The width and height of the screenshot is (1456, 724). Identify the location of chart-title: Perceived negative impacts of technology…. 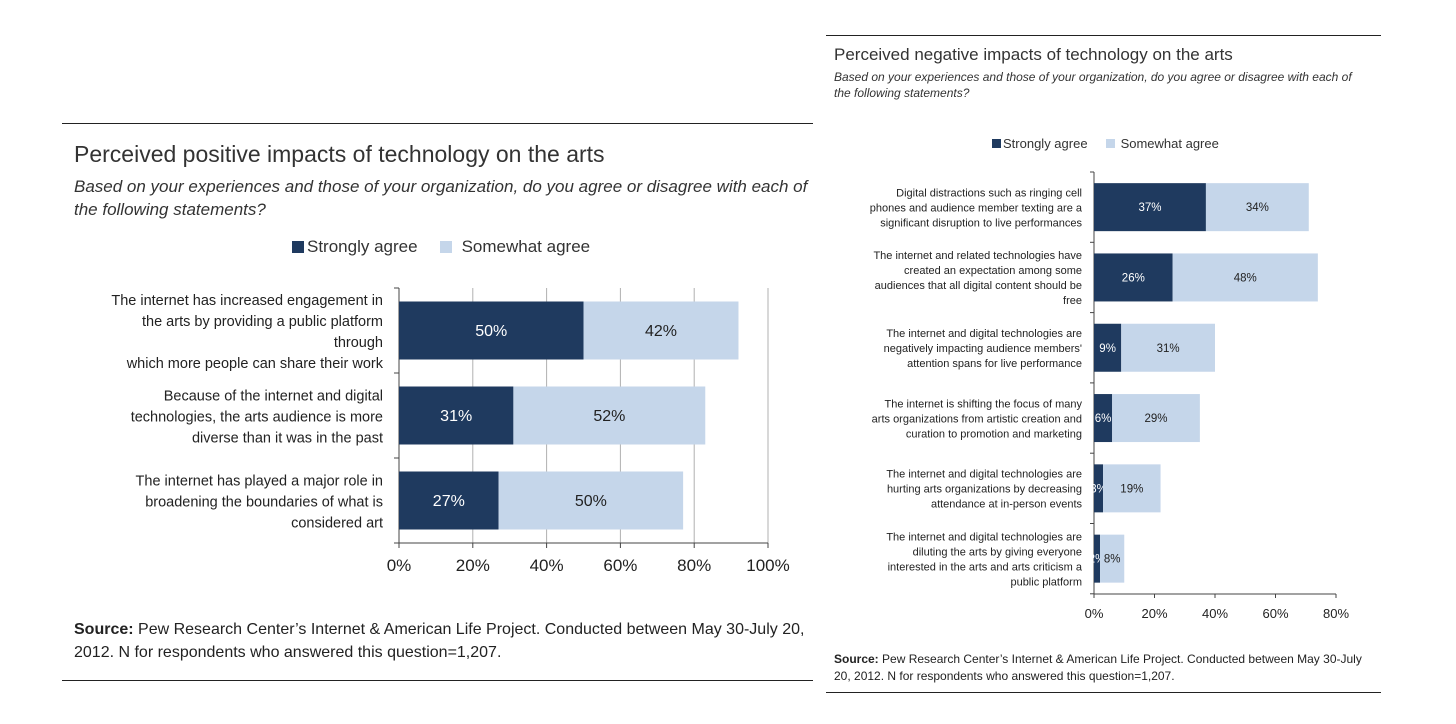
(1033, 54).